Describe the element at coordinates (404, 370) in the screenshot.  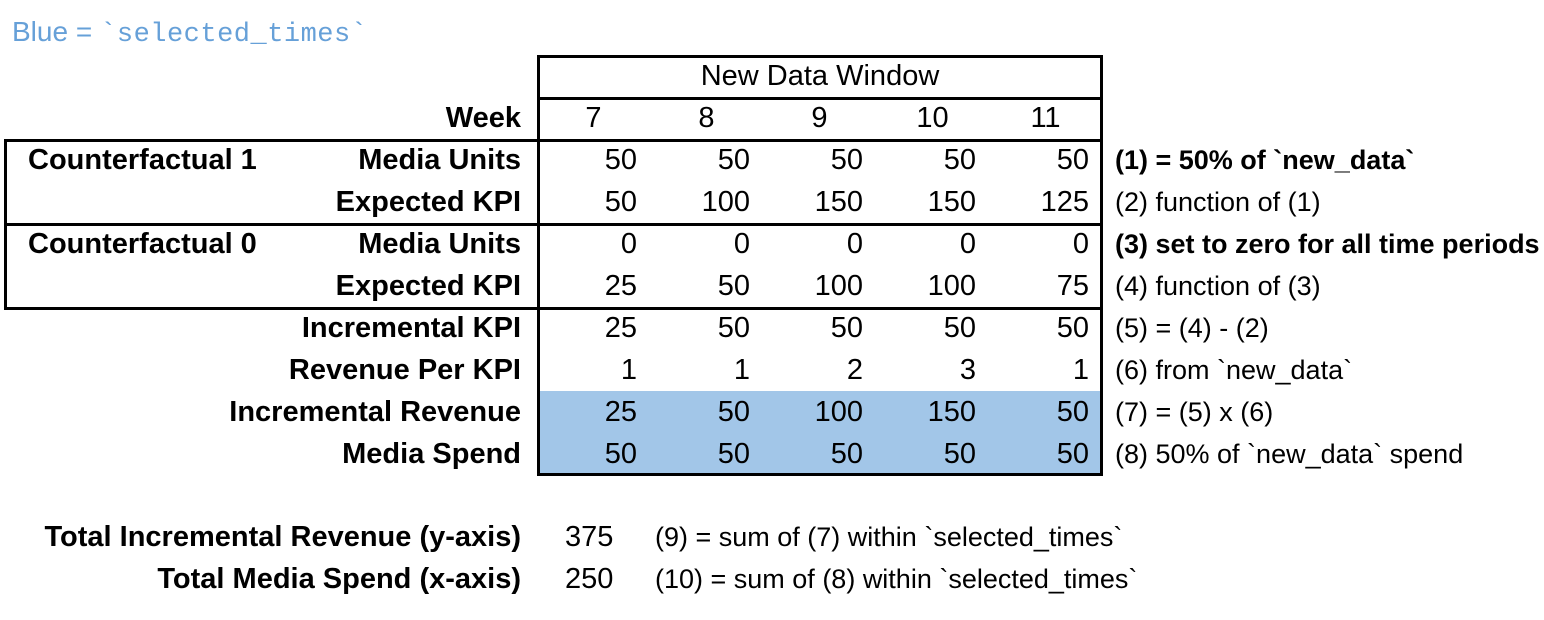
I see `row-label: Revenue Per KPI` at that location.